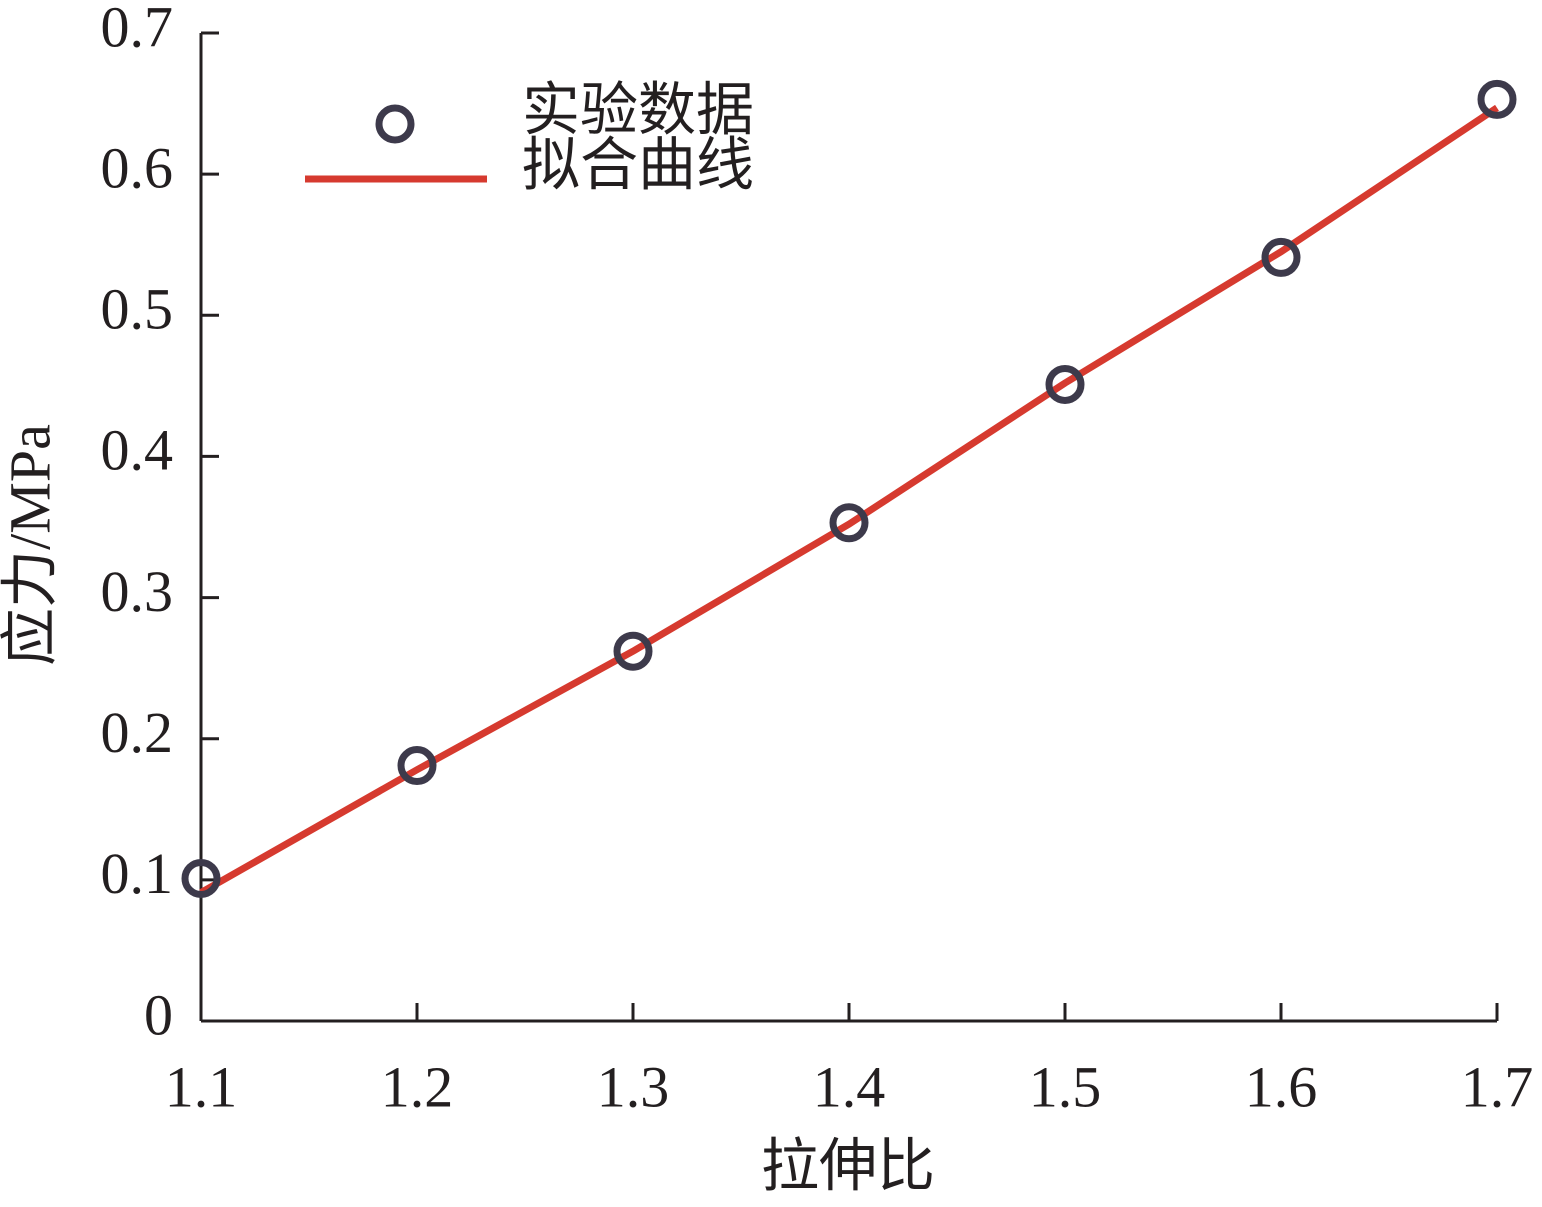 The height and width of the screenshot is (1207, 1542). Describe the element at coordinates (137, 732) in the screenshot. I see `y-tick-label: 0.2` at that location.